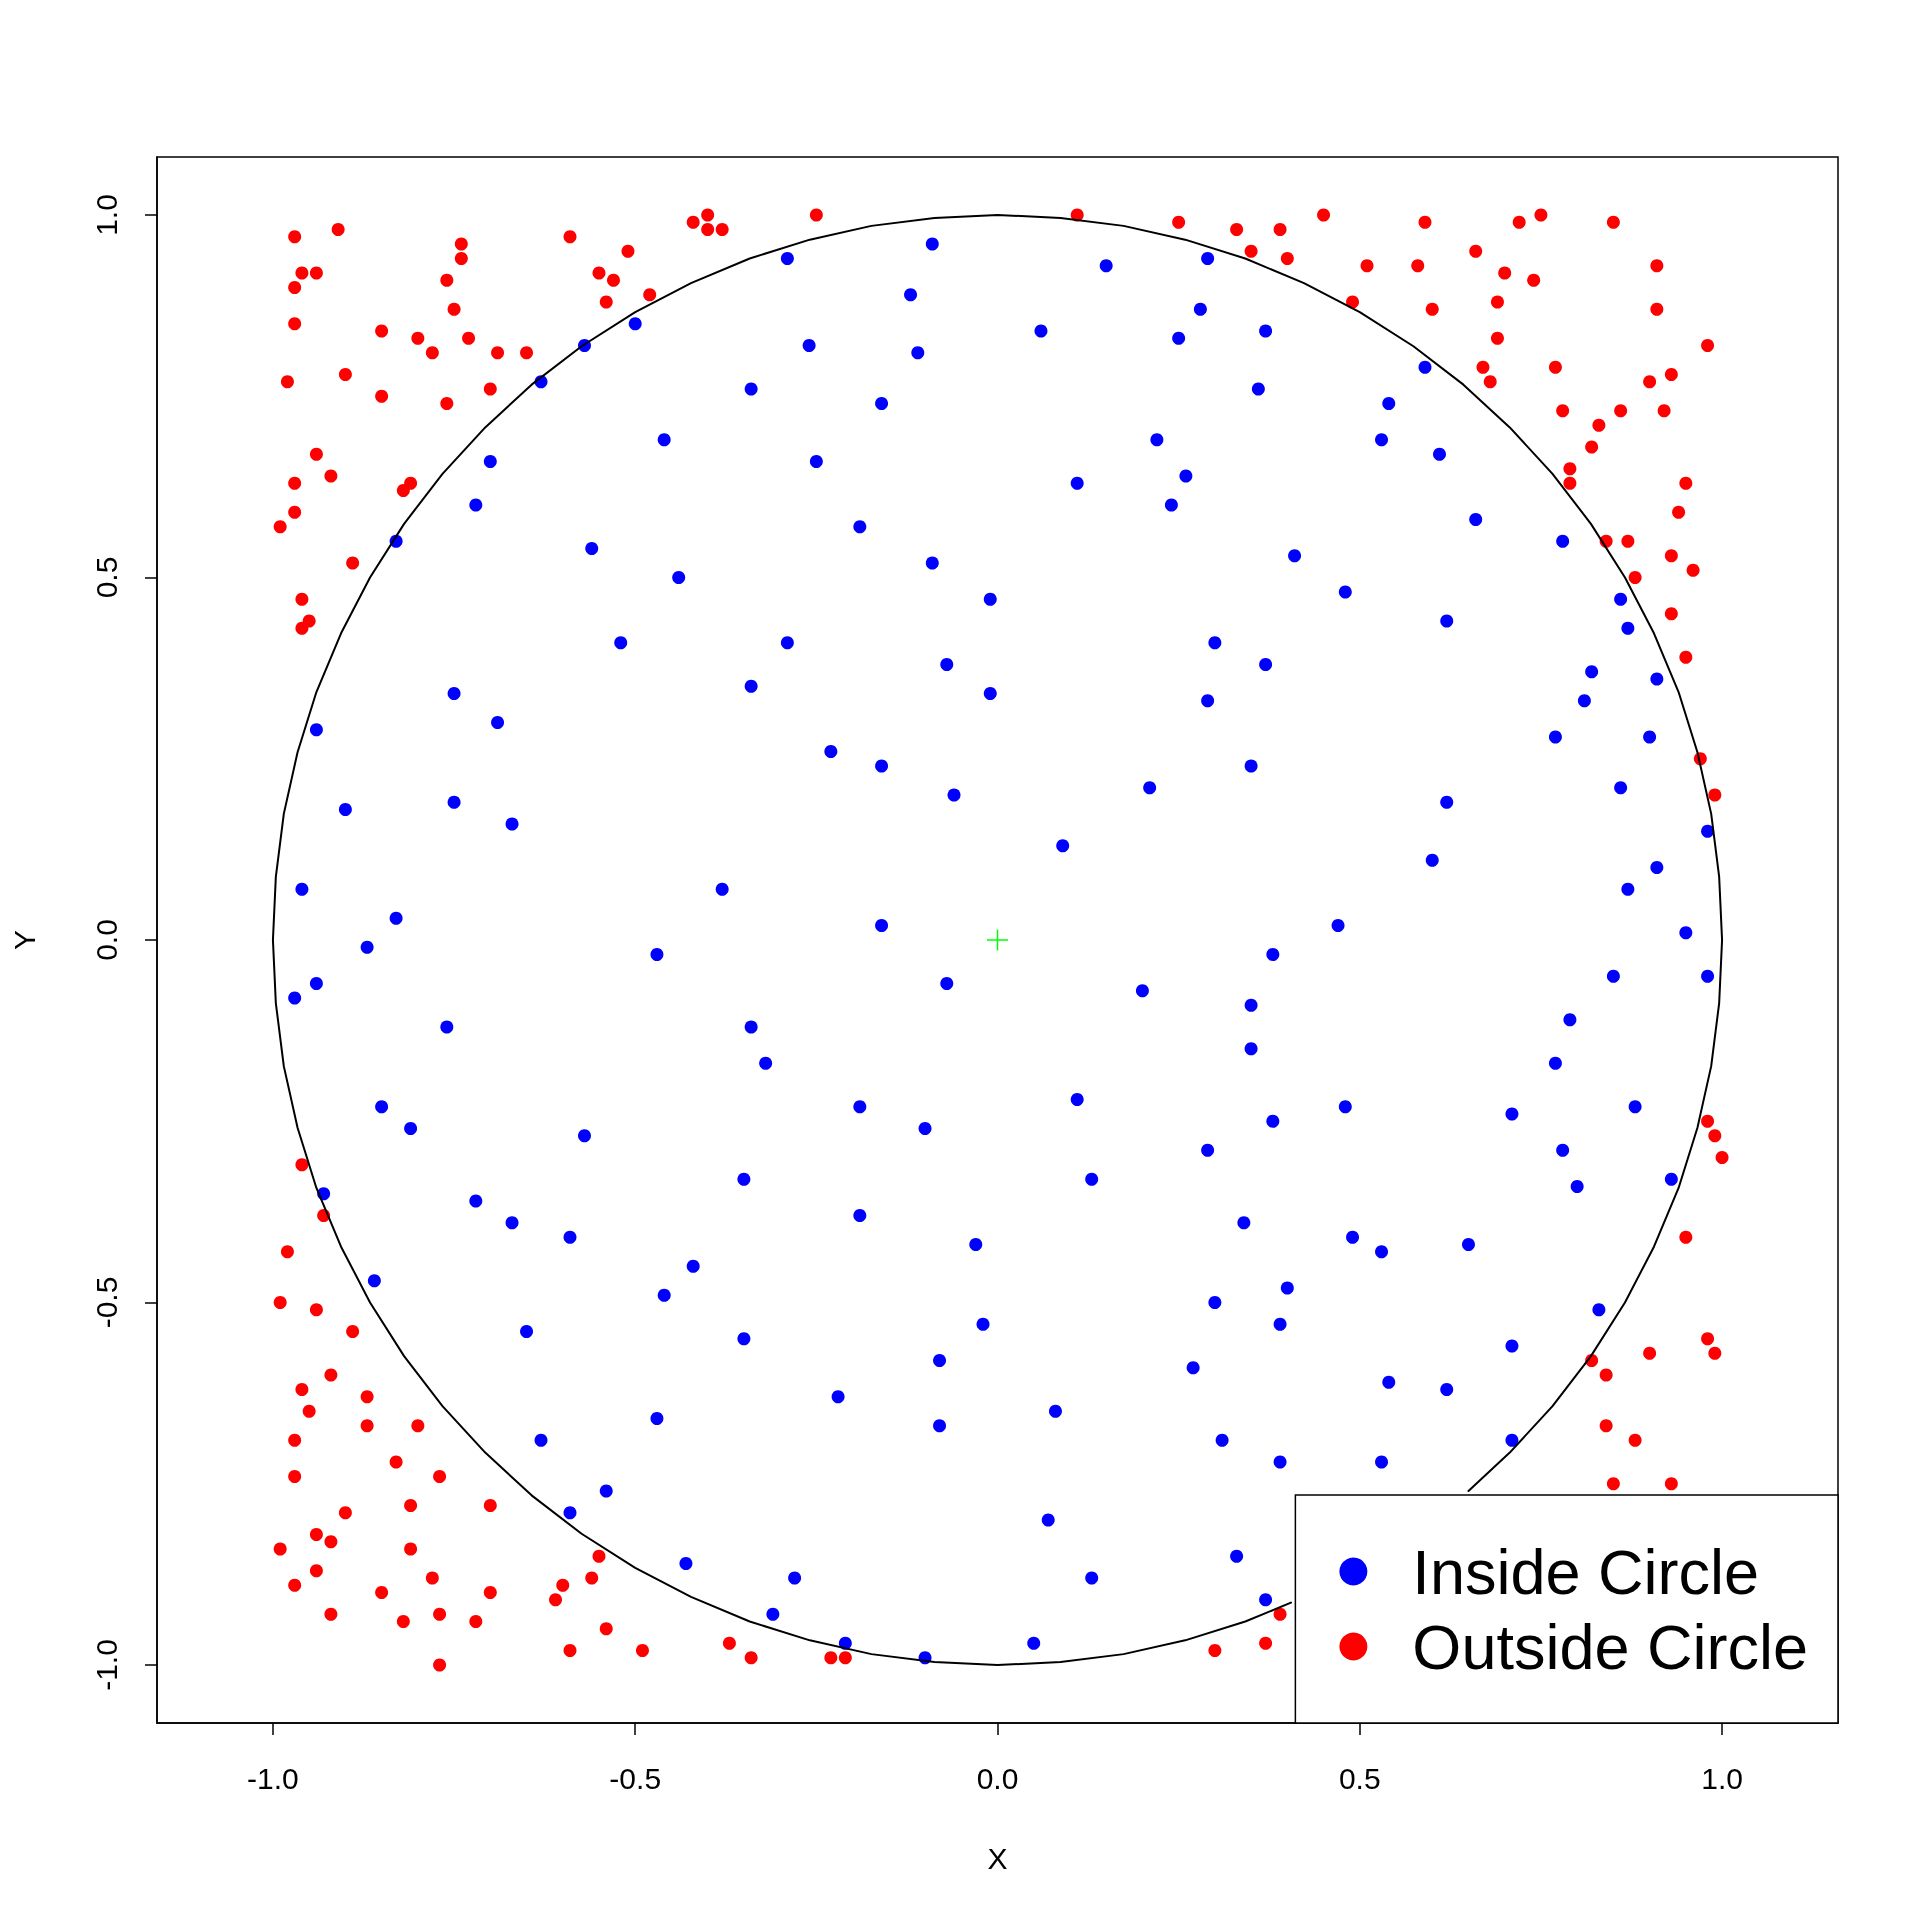 This screenshot has height=1920, width=1920. Describe the element at coordinates (997, 1858) in the screenshot. I see `x-axis-title: X` at that location.